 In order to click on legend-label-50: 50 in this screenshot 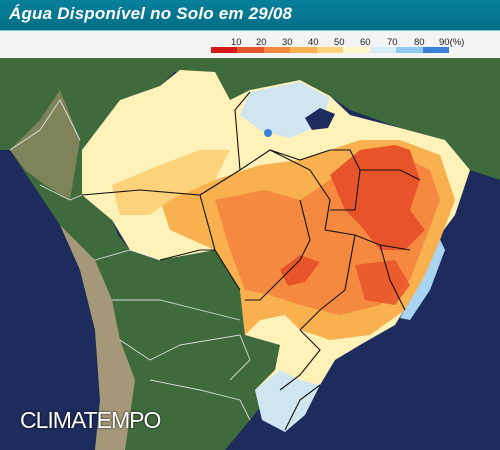, I will do `click(339, 42)`.